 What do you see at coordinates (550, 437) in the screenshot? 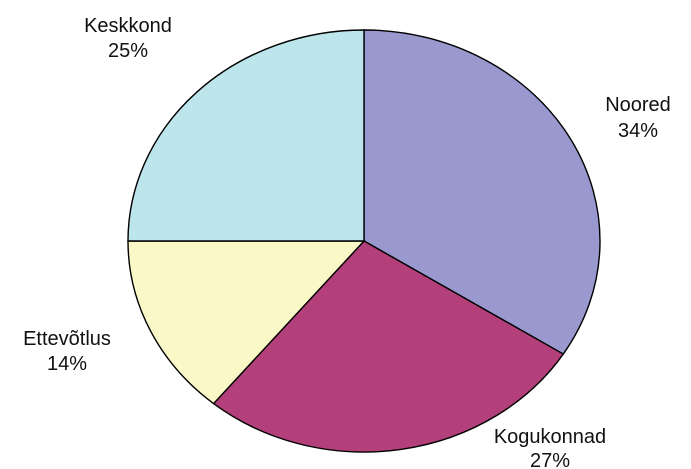
I see `slice-name-label: Kogukonnad` at bounding box center [550, 437].